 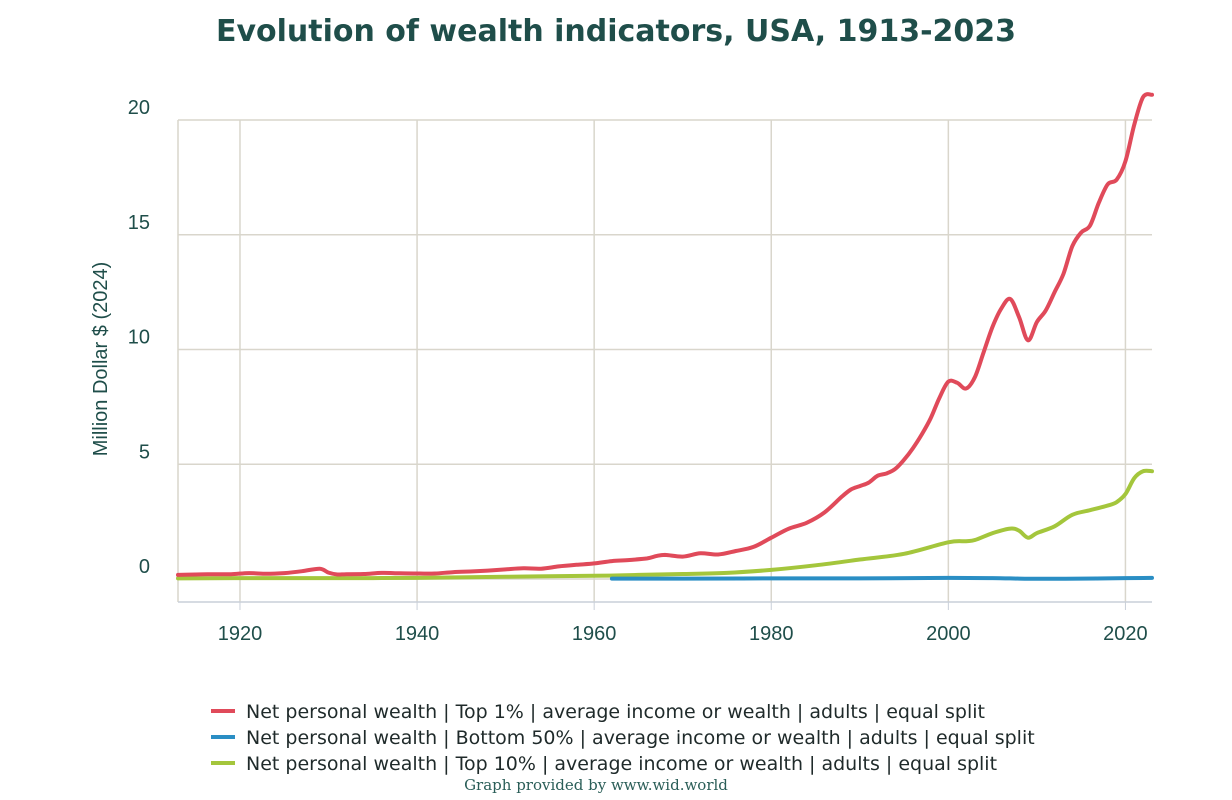 What do you see at coordinates (101, 359) in the screenshot?
I see `y-axis-label: Million Dollar $ (2024)` at bounding box center [101, 359].